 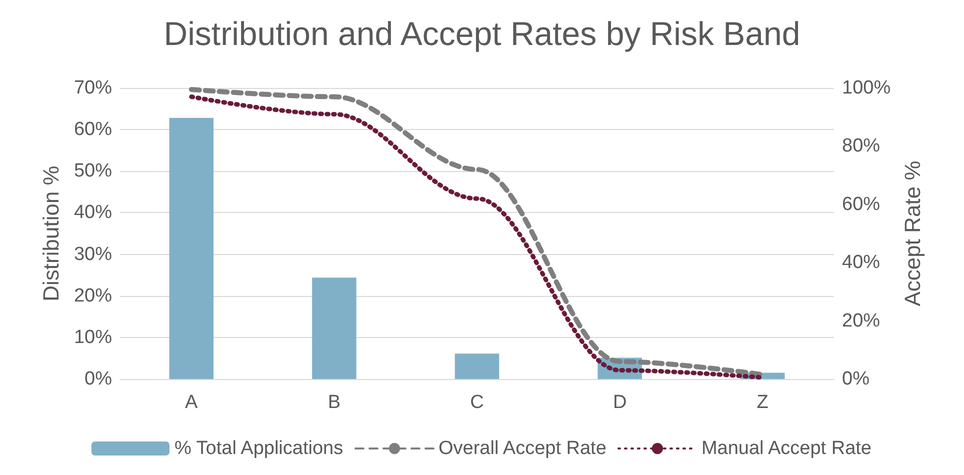 What do you see at coordinates (51, 234) in the screenshot?
I see `y-axis-title: Distribution %` at bounding box center [51, 234].